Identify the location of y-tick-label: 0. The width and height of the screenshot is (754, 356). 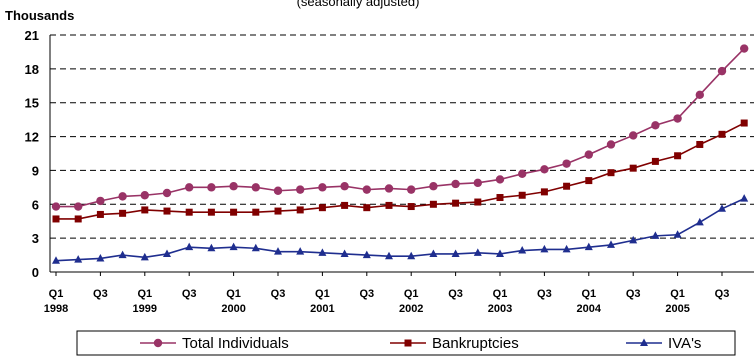
(35, 272).